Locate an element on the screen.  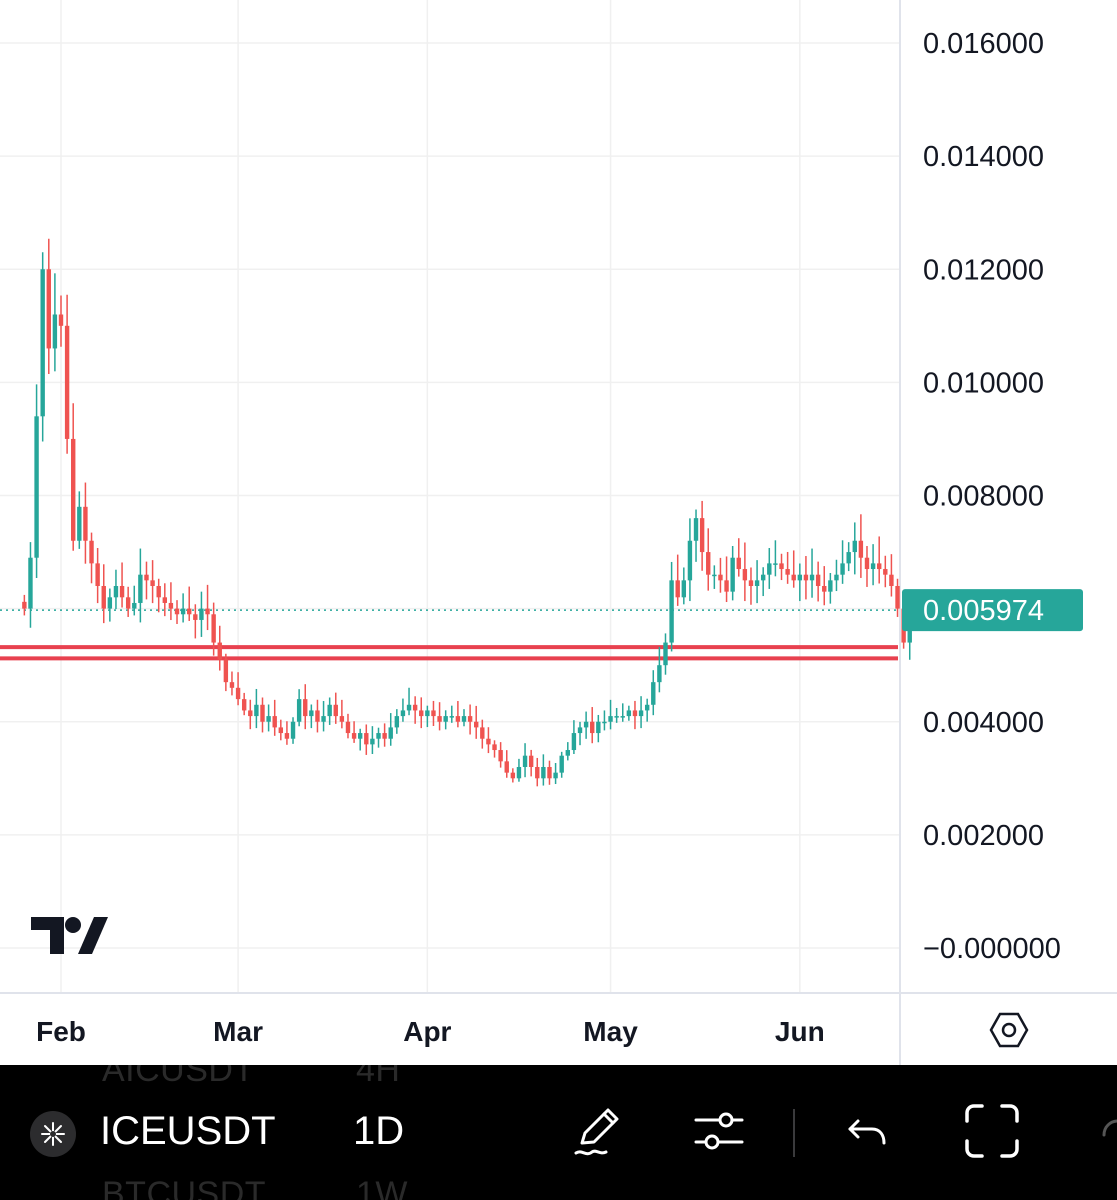
sliders-icon is located at coordinates (719, 1131).